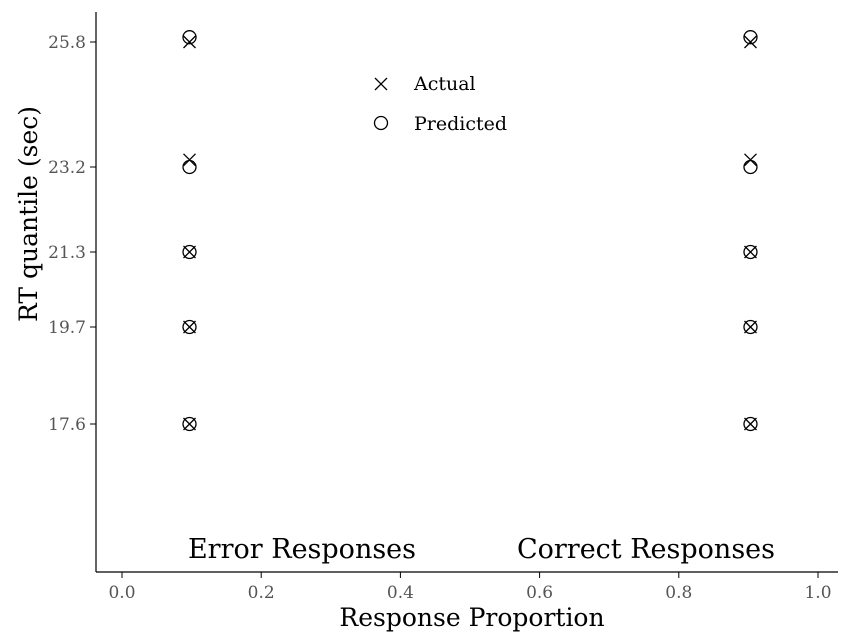 The height and width of the screenshot is (632, 848). I want to click on x-axis-title: Response Proportion, so click(471, 617).